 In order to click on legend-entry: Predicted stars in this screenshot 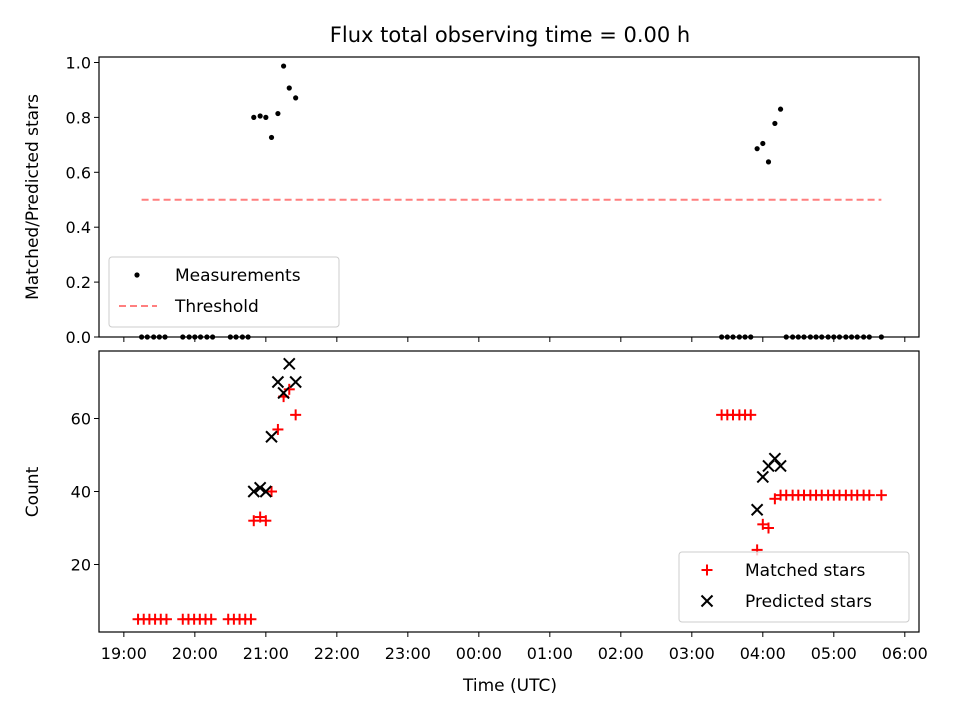, I will do `click(786, 602)`.